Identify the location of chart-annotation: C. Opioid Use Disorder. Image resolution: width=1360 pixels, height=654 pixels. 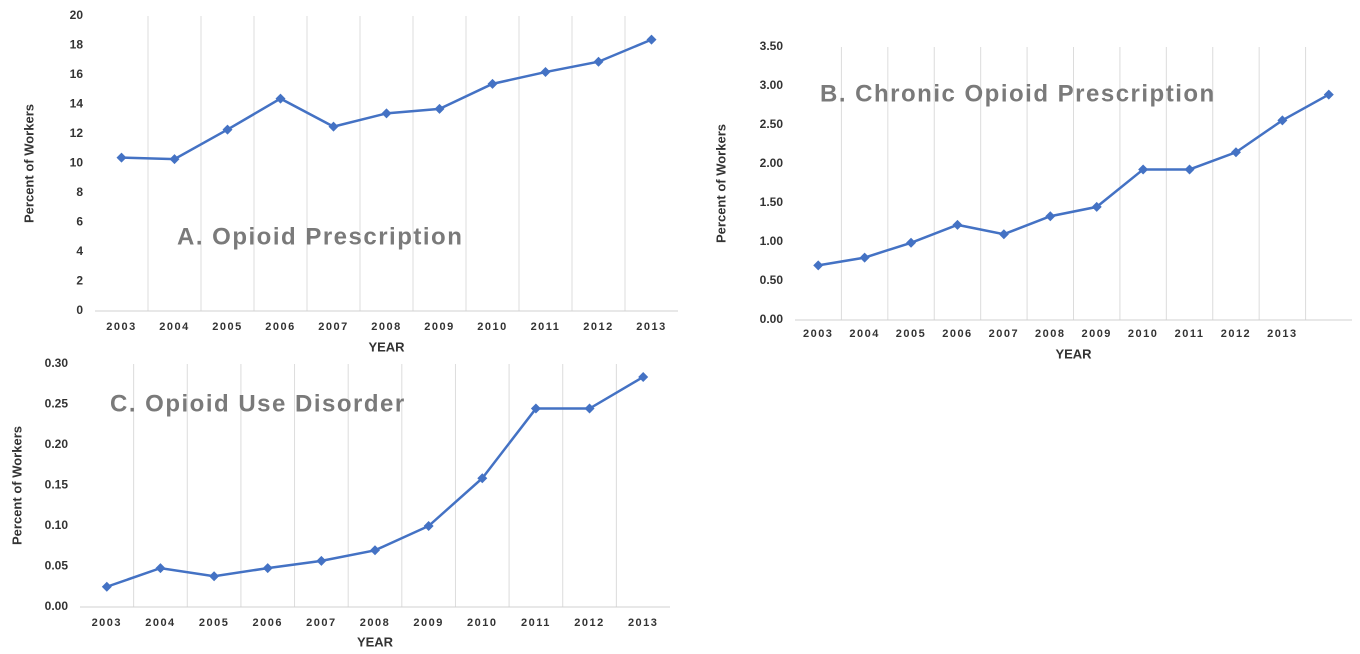
(258, 403).